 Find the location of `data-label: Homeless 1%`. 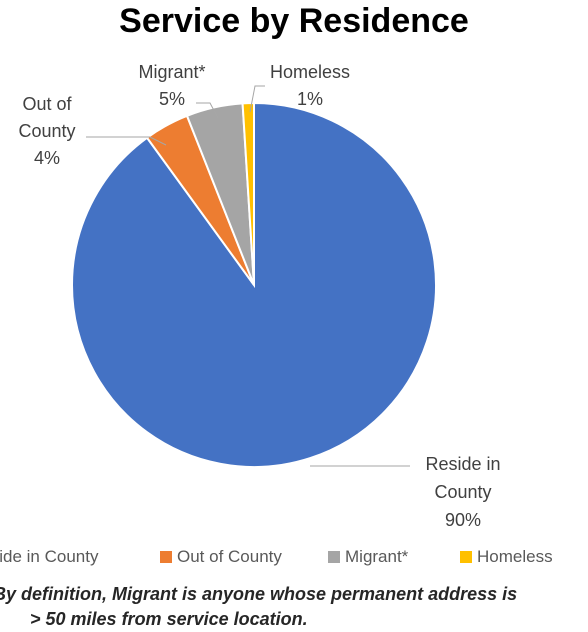

data-label: Homeless 1% is located at coordinates (310, 85).